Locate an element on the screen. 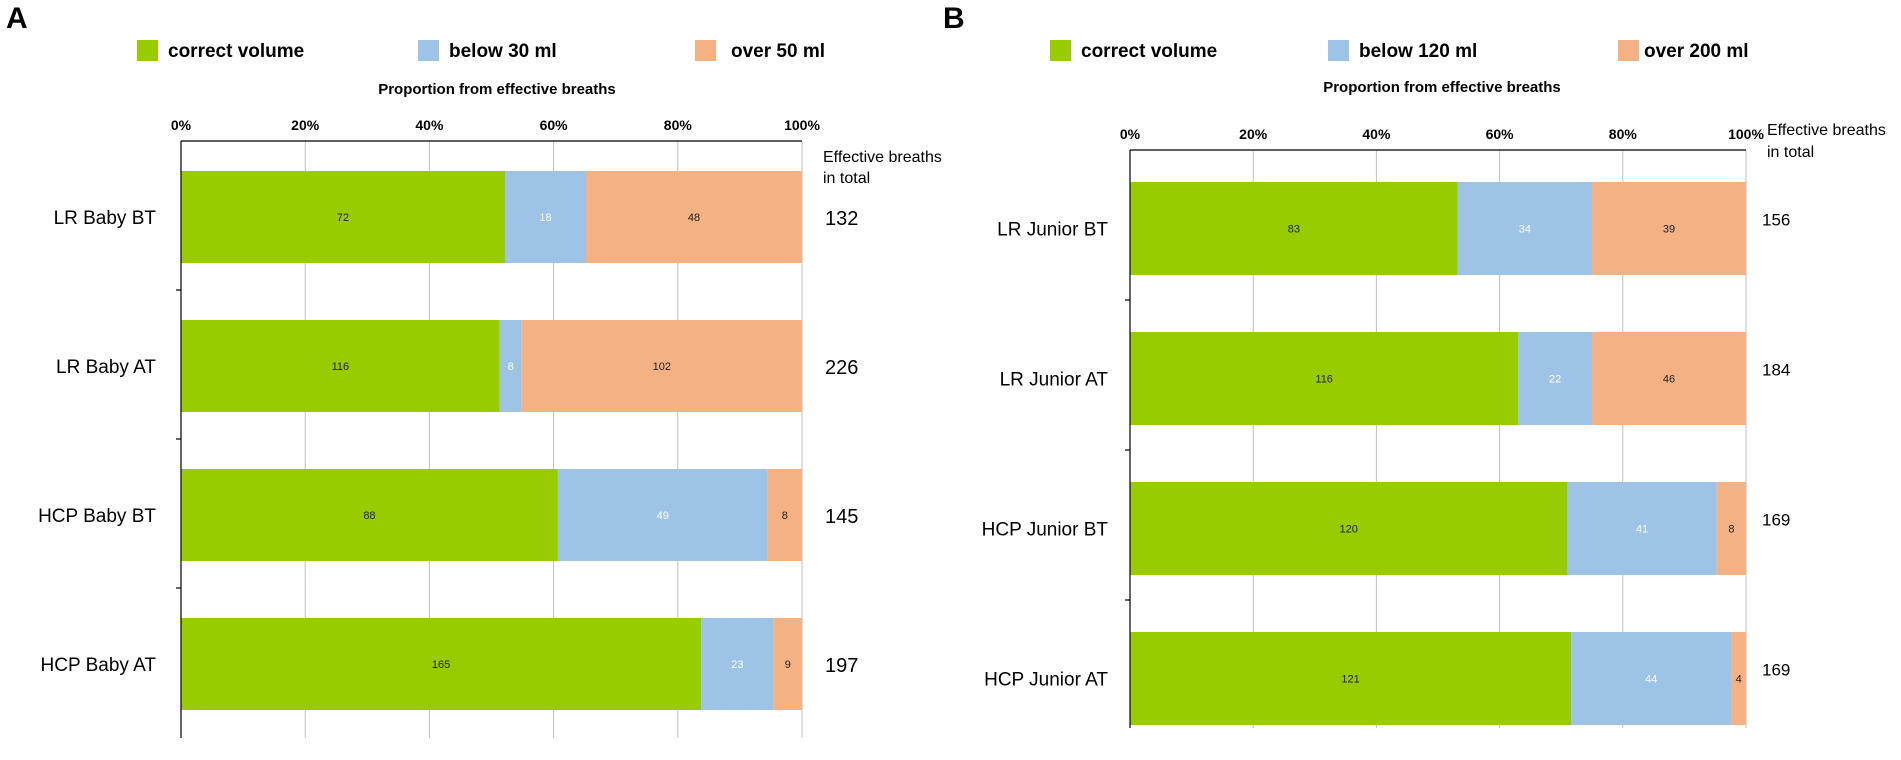 The width and height of the screenshot is (1901, 760). data-label: 120 is located at coordinates (1349, 530).